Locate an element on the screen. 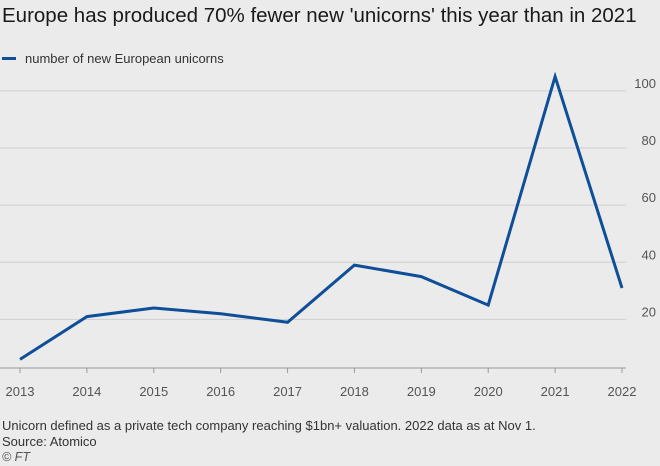  x-tick-label-2021: 2021 is located at coordinates (555, 391).